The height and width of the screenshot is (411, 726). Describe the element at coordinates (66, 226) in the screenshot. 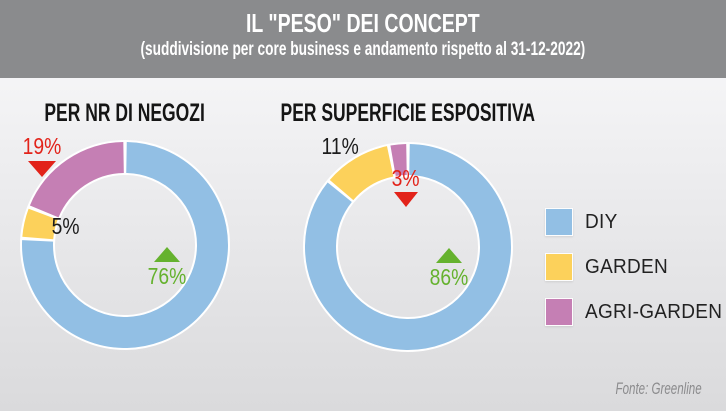

I see `label-garden-negozi: 5%` at that location.